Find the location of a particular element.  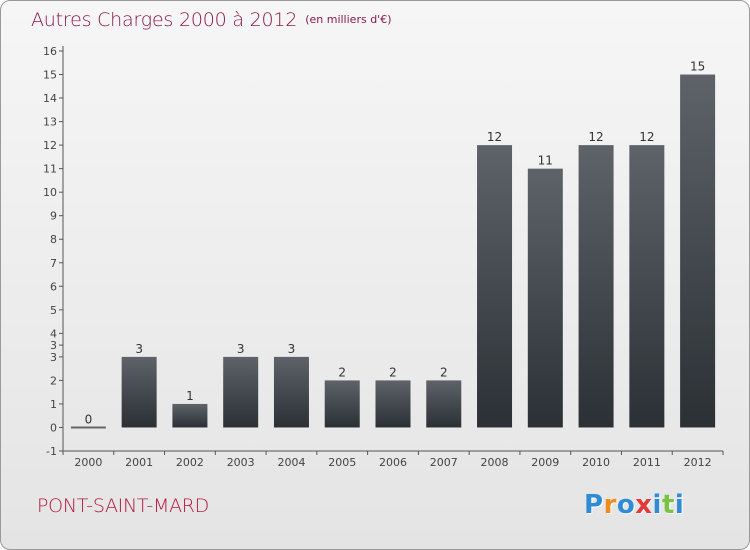

bar-value-label: 11 is located at coordinates (545, 161).